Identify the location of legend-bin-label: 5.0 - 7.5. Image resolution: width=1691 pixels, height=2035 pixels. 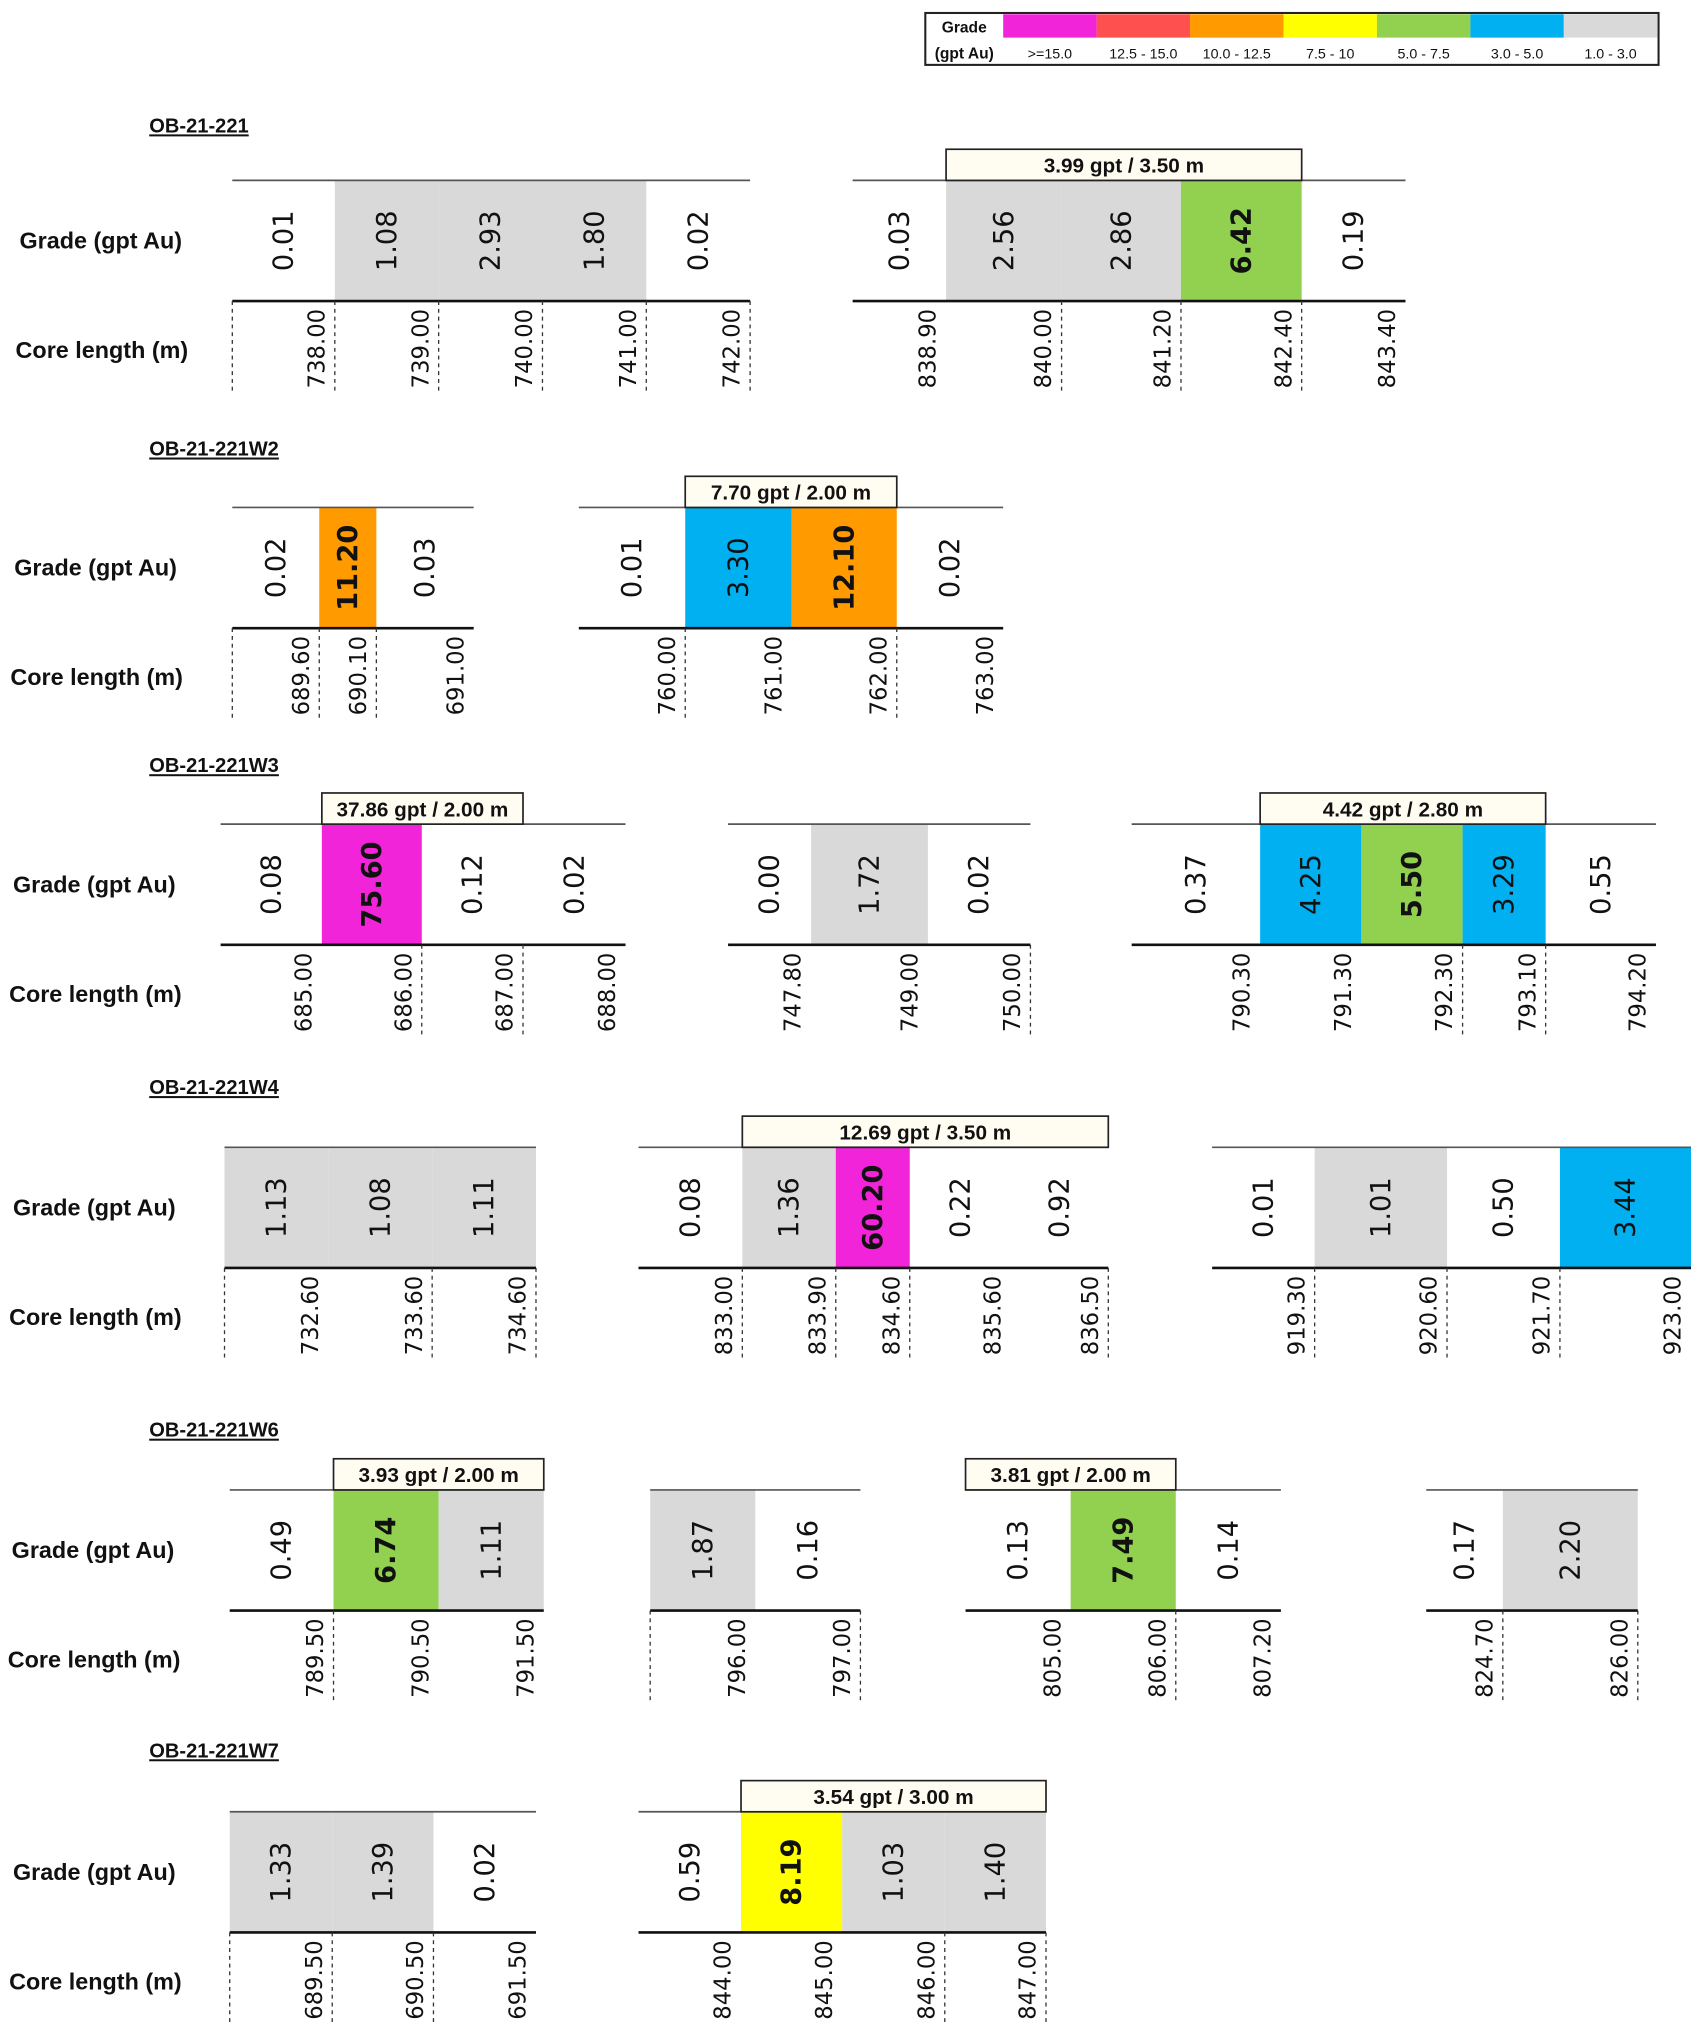
(1423, 54).